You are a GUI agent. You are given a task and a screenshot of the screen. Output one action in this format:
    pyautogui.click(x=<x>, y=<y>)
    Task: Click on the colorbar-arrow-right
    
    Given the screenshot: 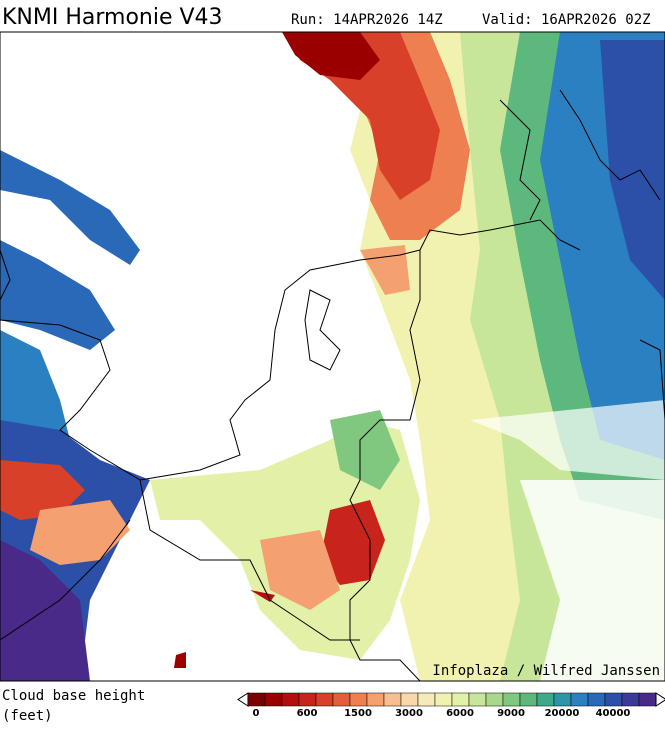 What is the action you would take?
    pyautogui.click(x=660, y=699)
    